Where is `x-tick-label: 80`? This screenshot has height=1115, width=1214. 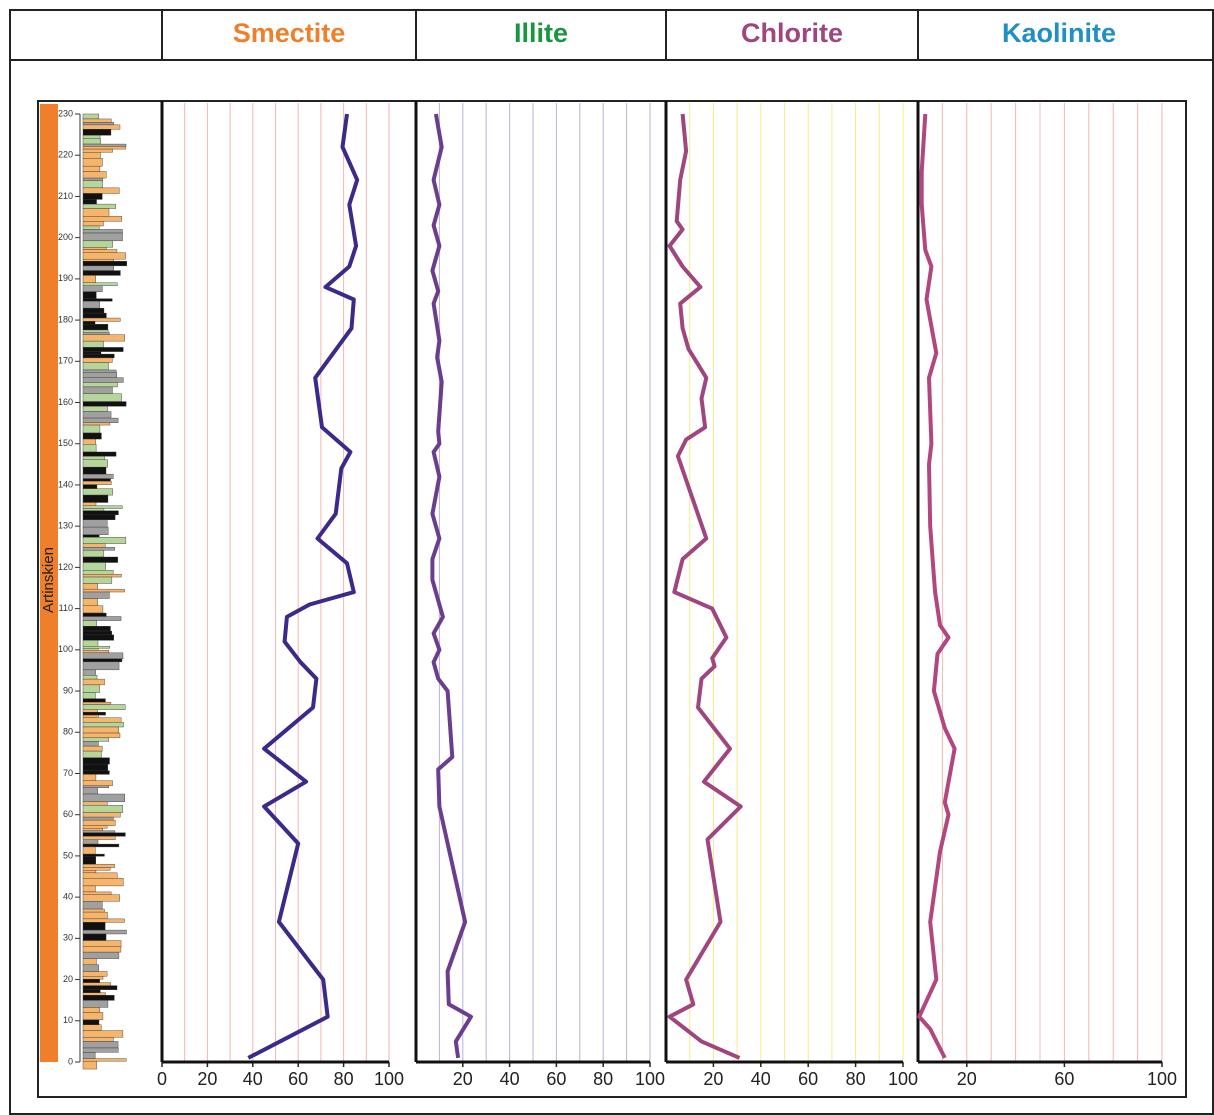 x-tick-label: 80 is located at coordinates (856, 1079).